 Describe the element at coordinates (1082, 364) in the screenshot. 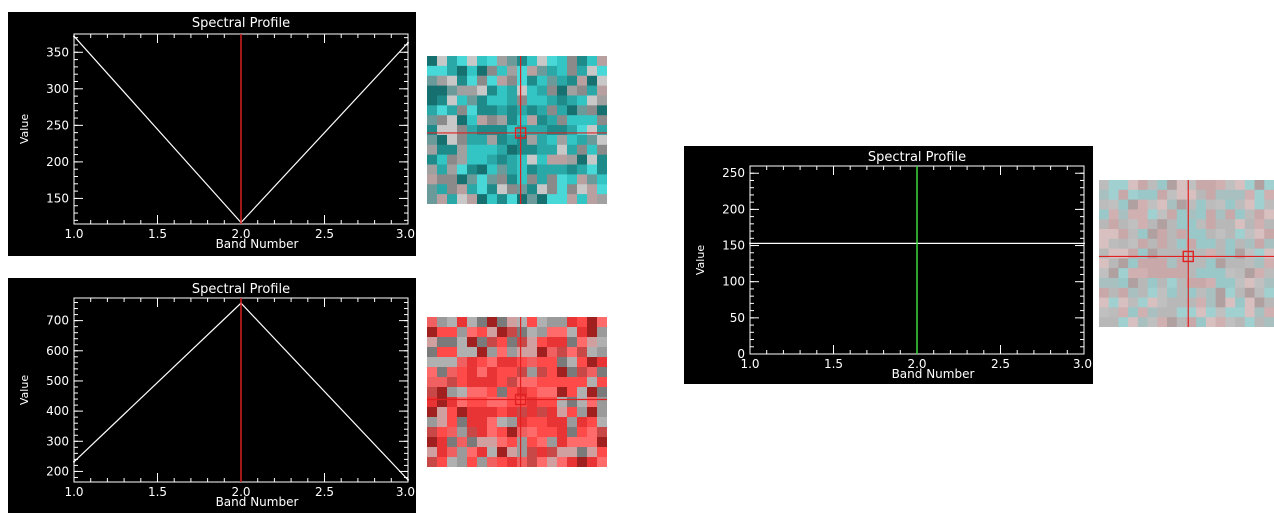

I see `chart-3-x-tick-label: 3.0` at that location.